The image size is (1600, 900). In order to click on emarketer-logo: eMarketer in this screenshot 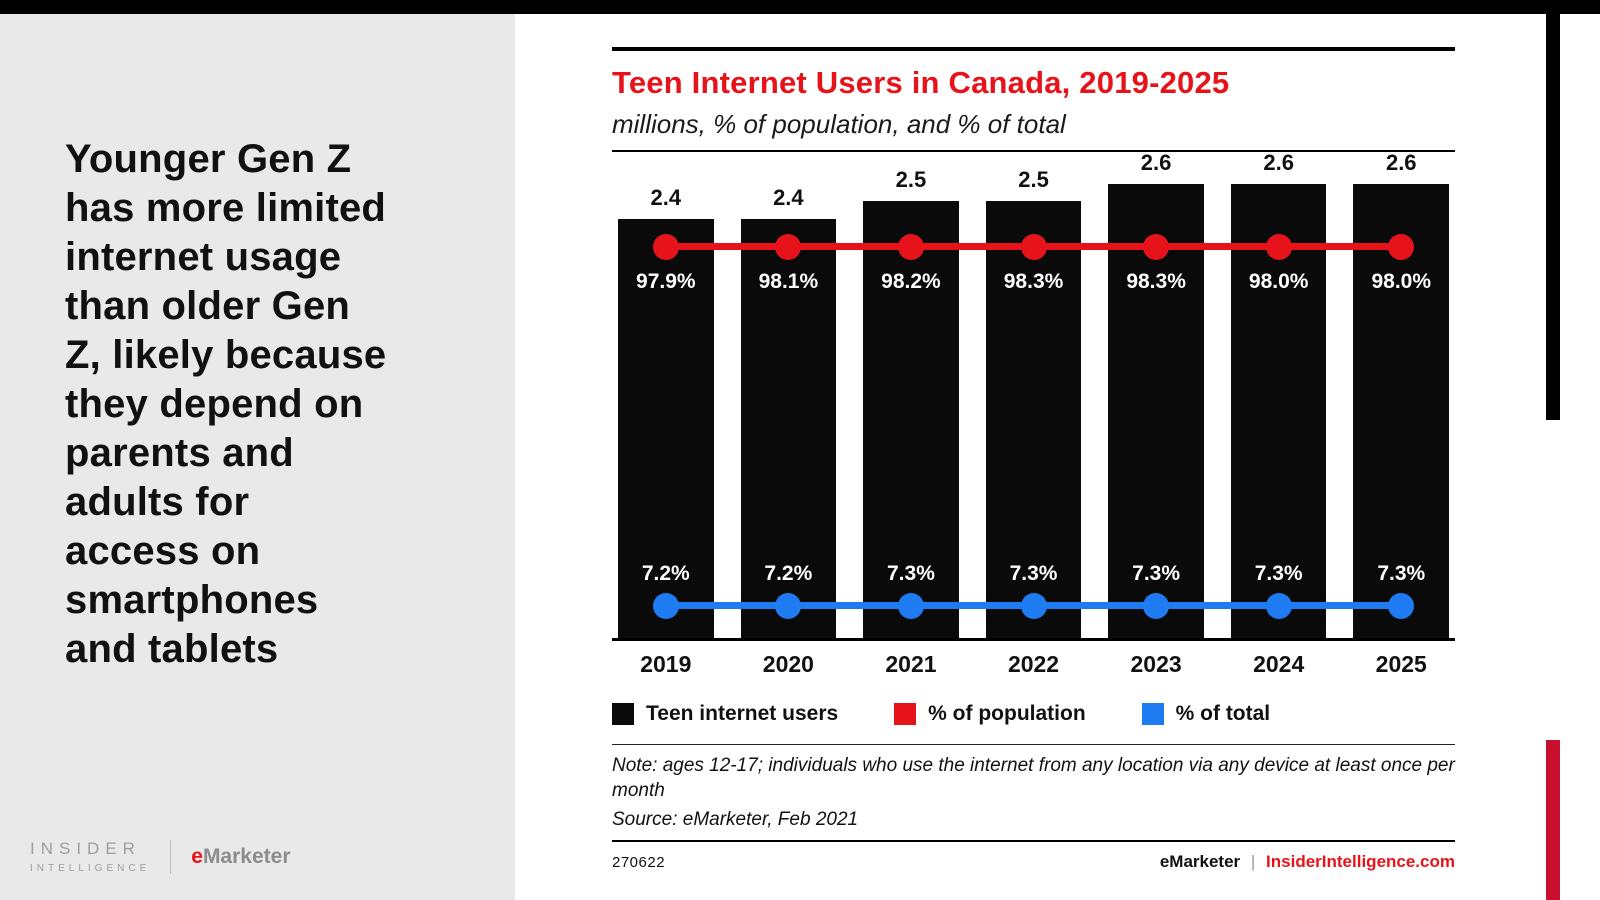, I will do `click(240, 857)`.